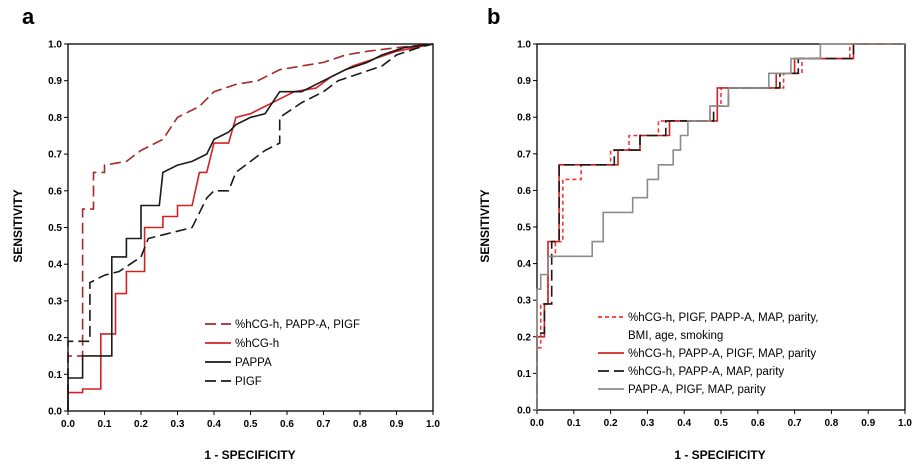 Image resolution: width=917 pixels, height=468 pixels. Describe the element at coordinates (524, 118) in the screenshot. I see `panel-b-y-tick-label: 0.8` at that location.